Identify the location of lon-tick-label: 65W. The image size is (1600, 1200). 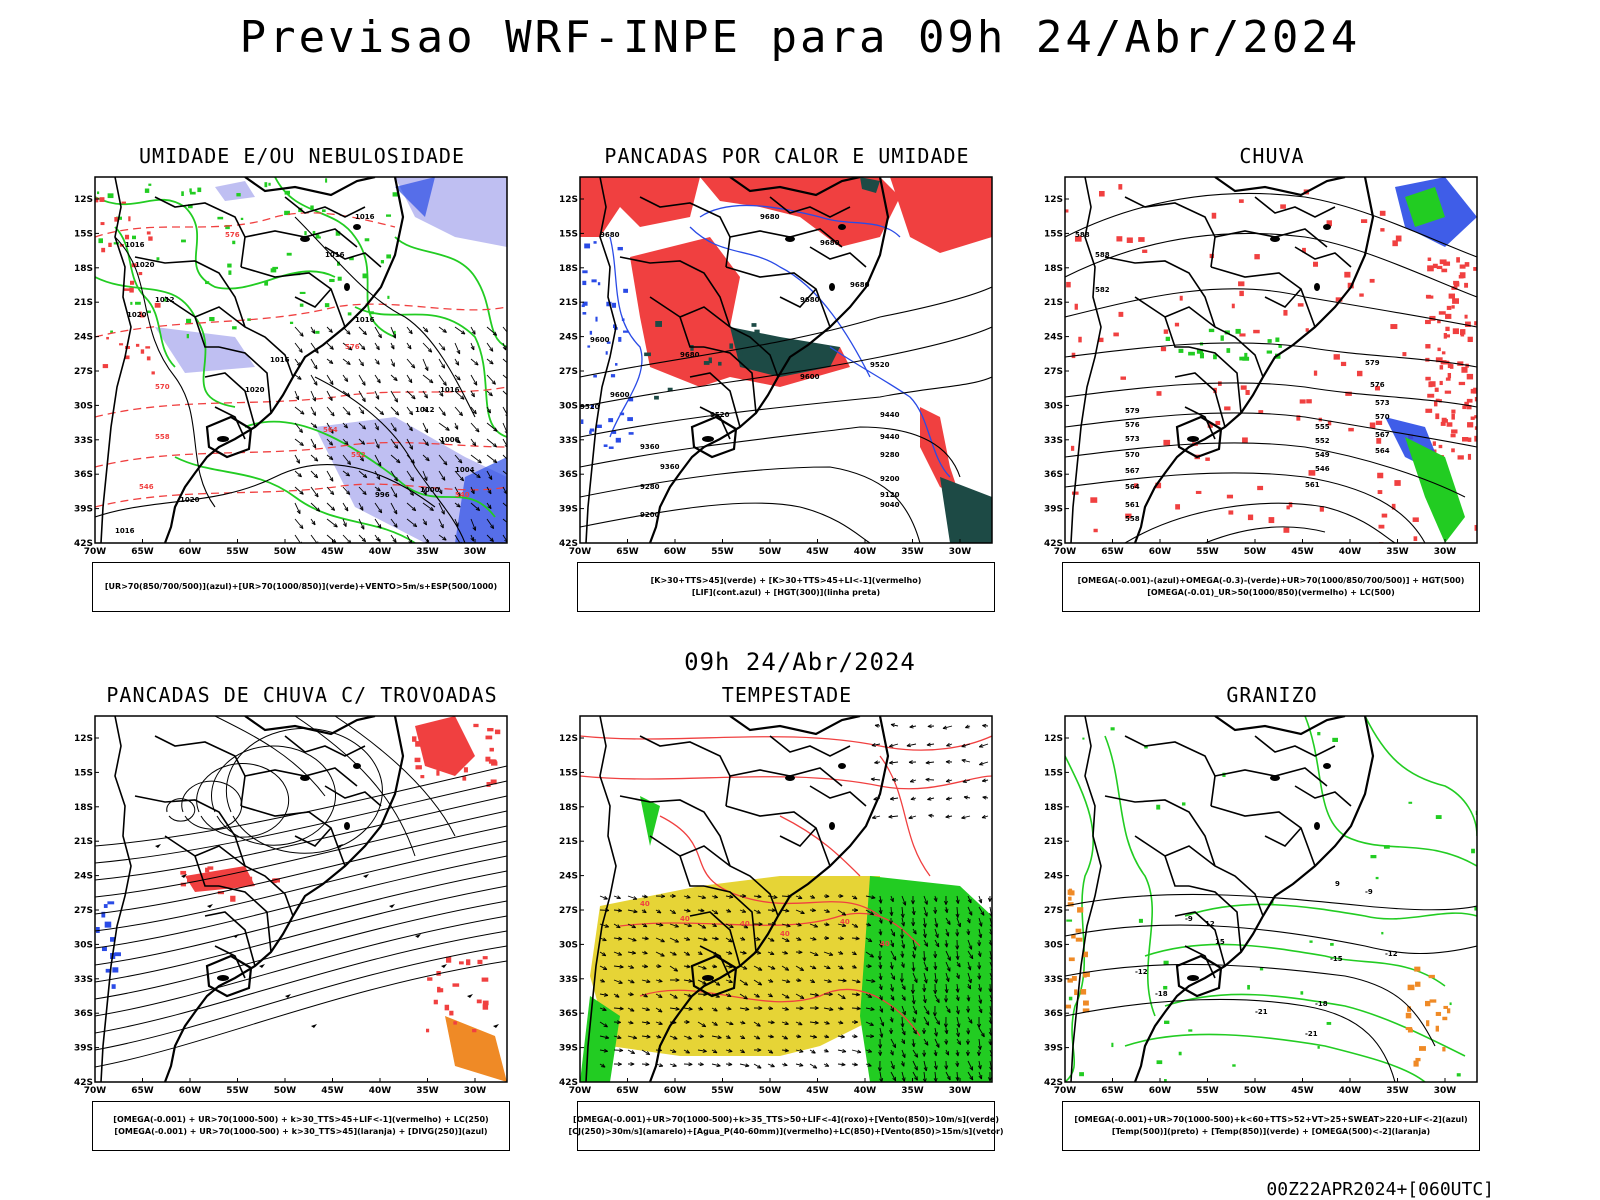
(1112, 1091).